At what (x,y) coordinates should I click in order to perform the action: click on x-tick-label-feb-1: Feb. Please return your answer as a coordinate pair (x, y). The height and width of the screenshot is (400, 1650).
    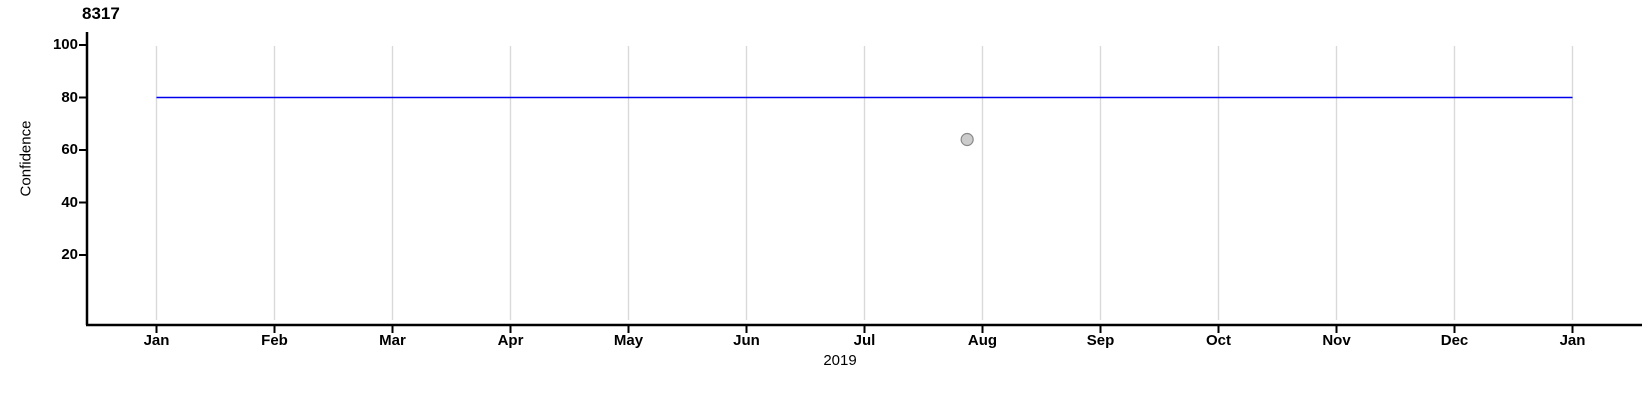
    Looking at the image, I should click on (274, 340).